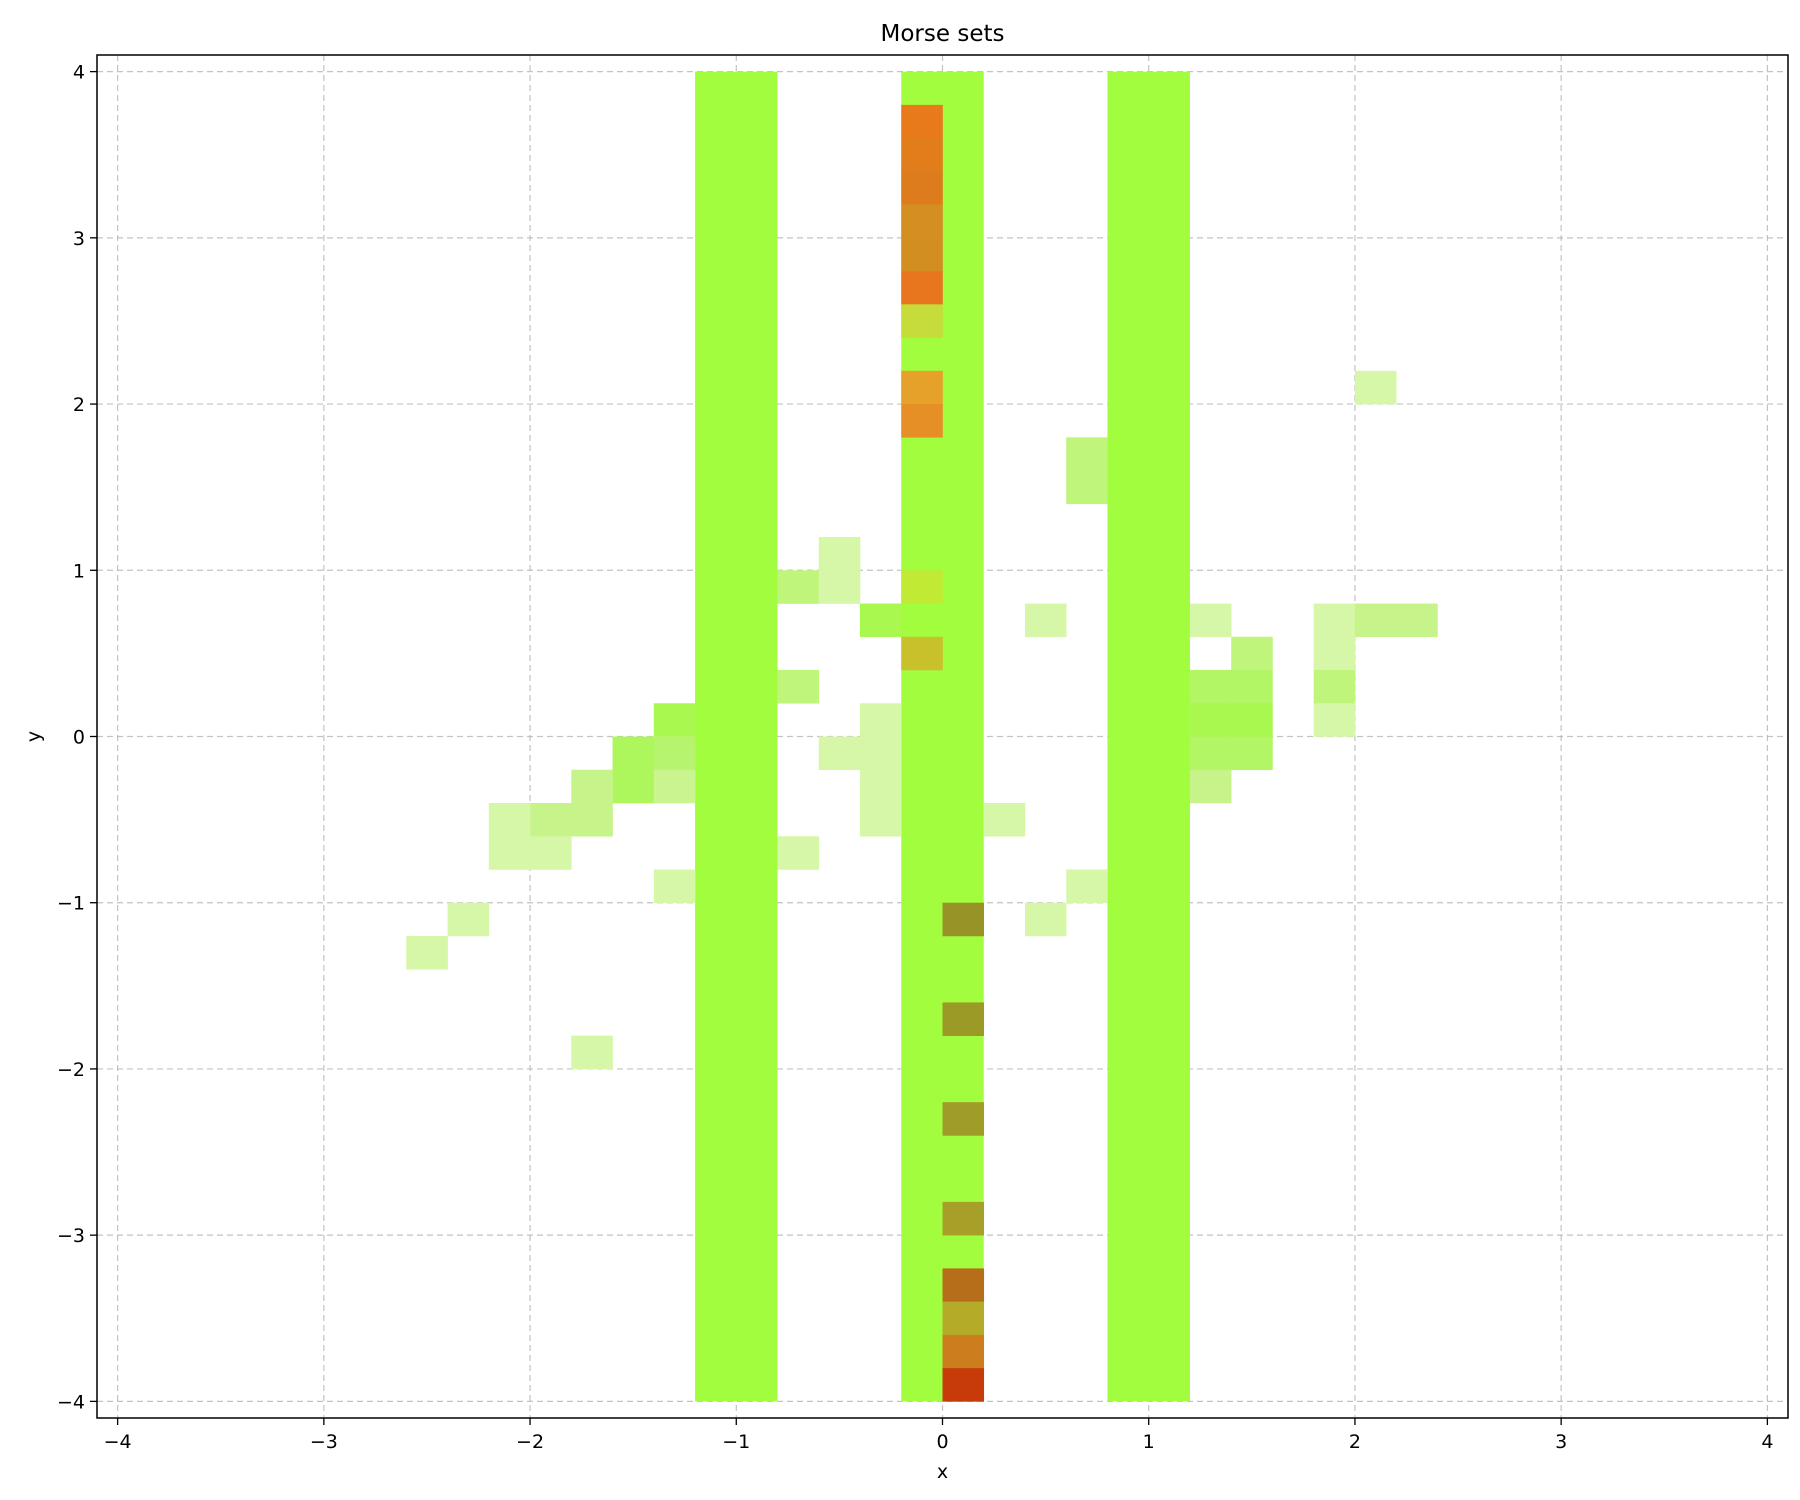 The width and height of the screenshot is (1800, 1500). What do you see at coordinates (943, 34) in the screenshot?
I see `chart-title: Morse sets` at bounding box center [943, 34].